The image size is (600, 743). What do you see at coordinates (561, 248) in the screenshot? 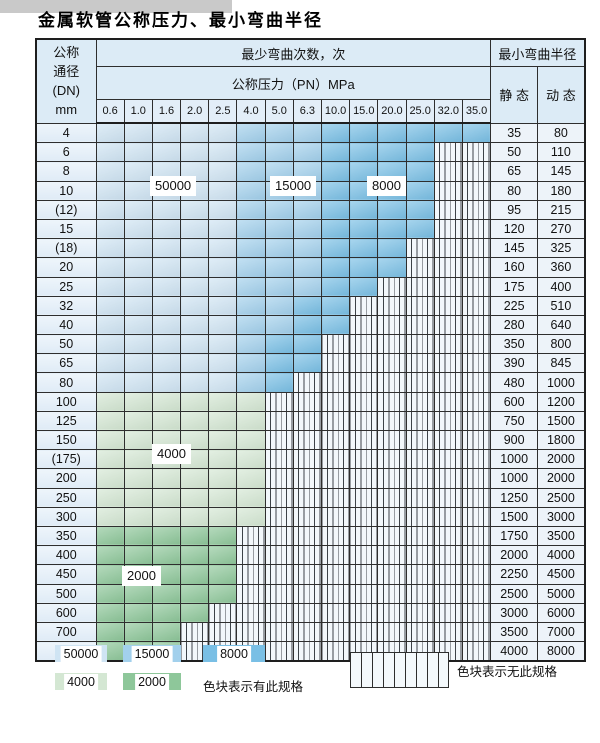
I see `dynamic-radius-cell: 325` at bounding box center [561, 248].